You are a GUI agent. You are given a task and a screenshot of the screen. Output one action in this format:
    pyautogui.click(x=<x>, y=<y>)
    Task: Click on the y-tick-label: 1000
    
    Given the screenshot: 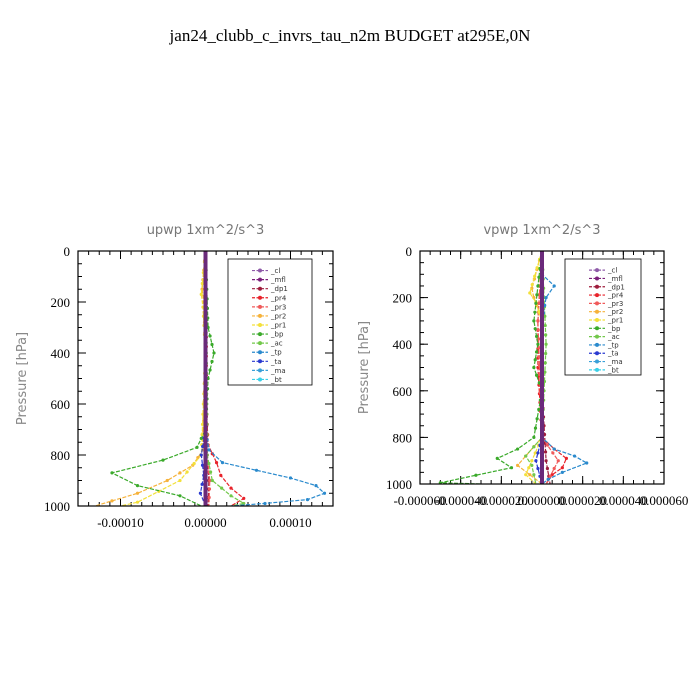 What is the action you would take?
    pyautogui.click(x=57, y=506)
    